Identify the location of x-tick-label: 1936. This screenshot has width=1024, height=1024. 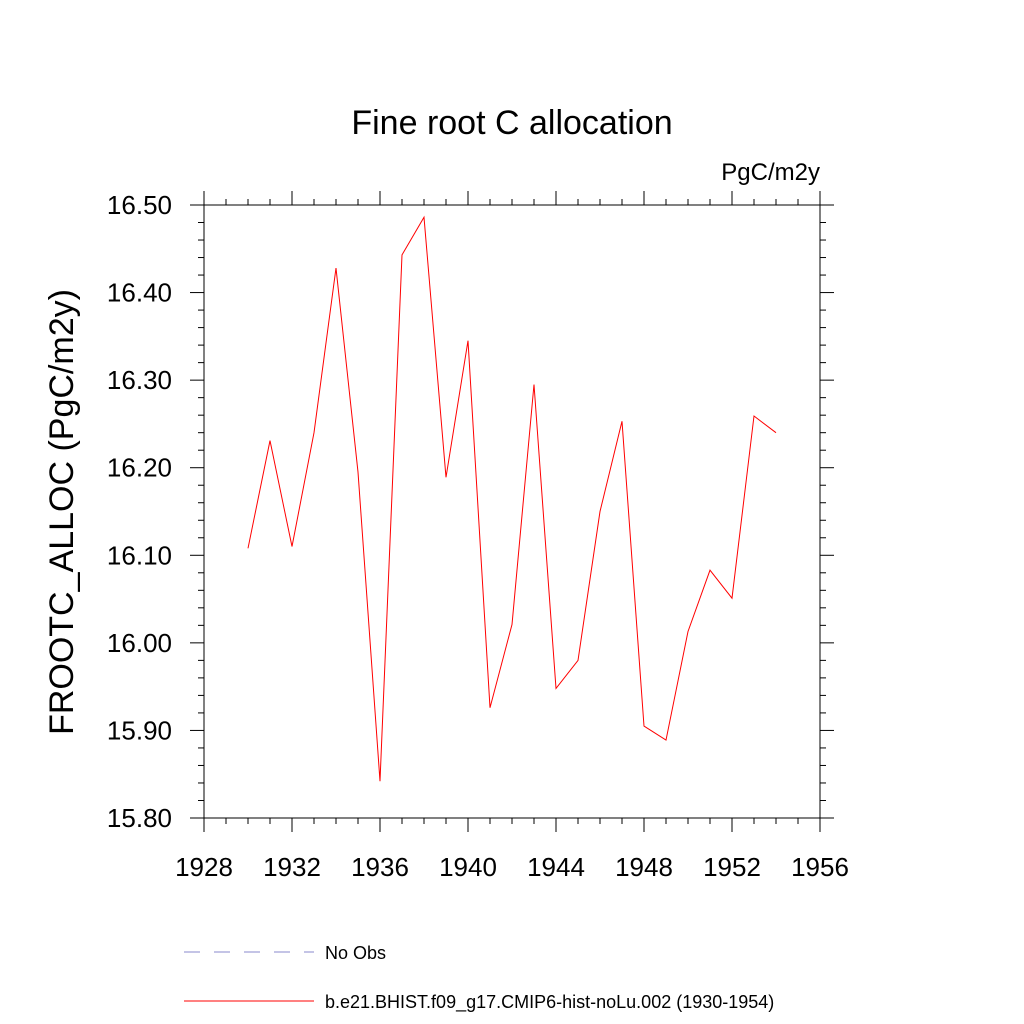
(380, 867).